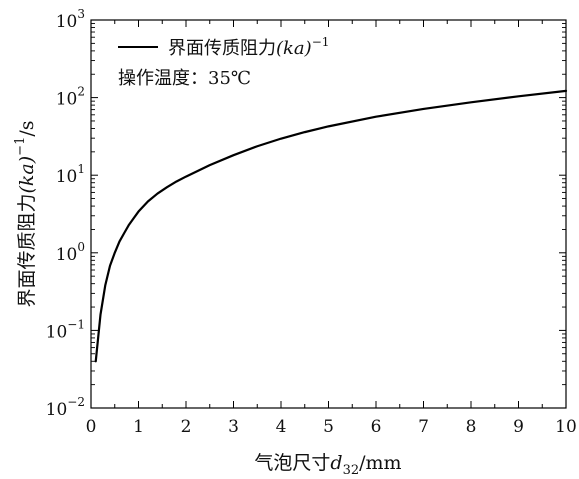  Describe the element at coordinates (351, 470) in the screenshot. I see `x-axis-label-sub: 32` at that location.